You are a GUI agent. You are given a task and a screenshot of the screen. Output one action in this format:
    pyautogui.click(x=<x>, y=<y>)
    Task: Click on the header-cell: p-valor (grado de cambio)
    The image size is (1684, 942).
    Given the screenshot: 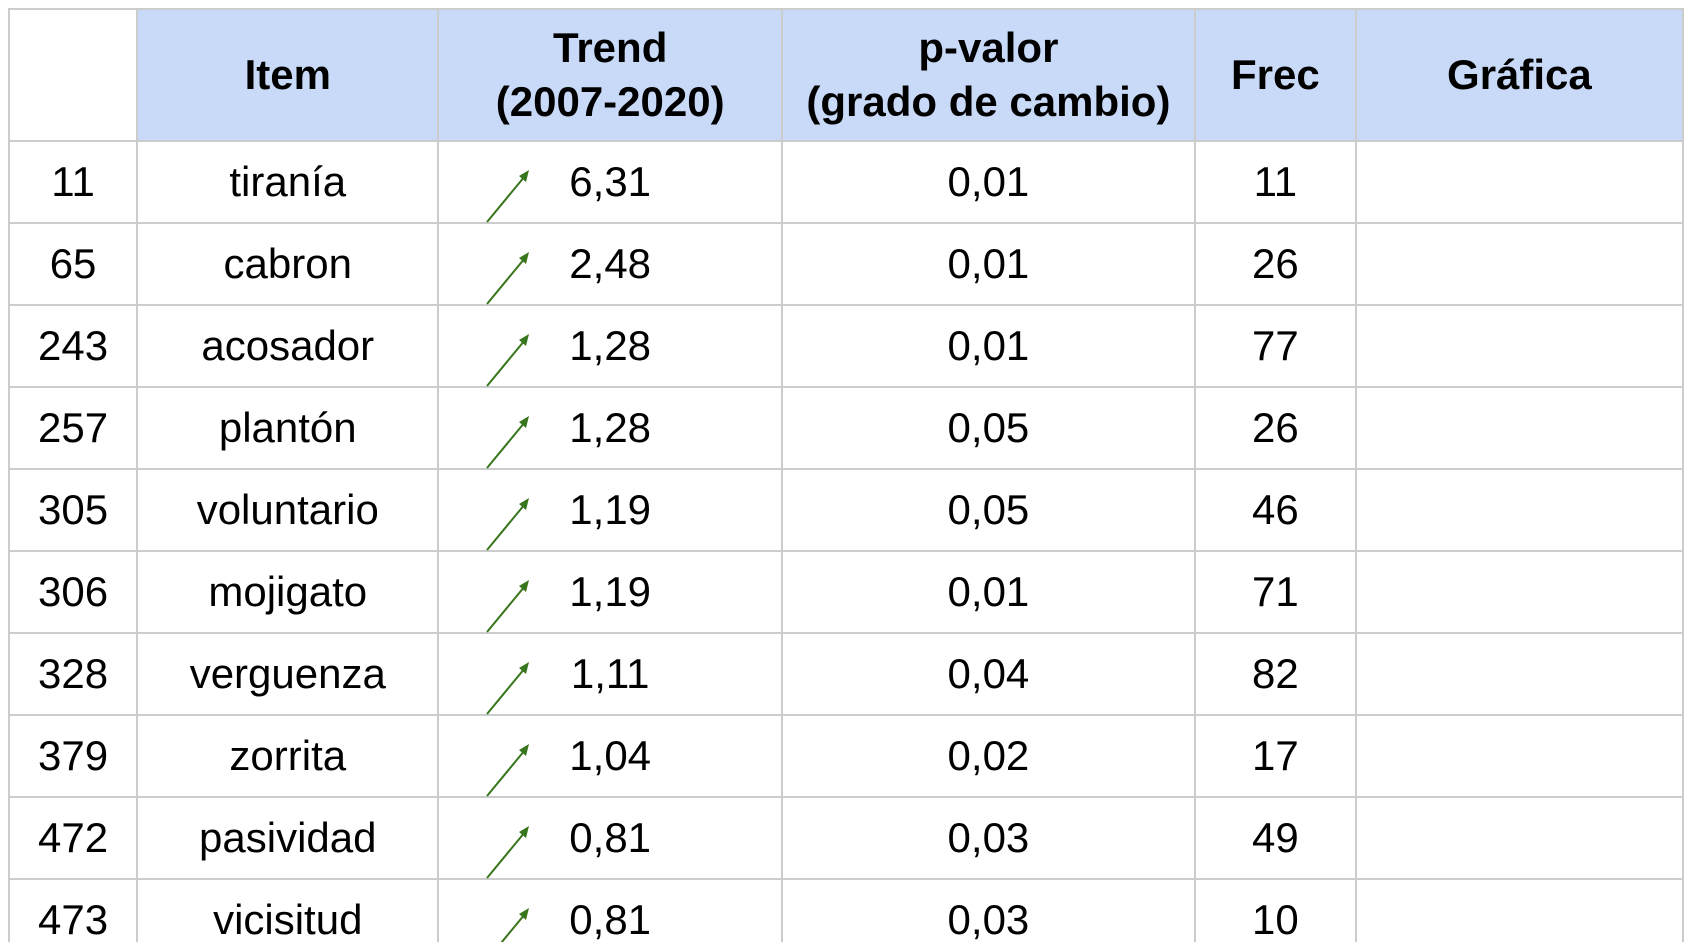 What is the action you would take?
    pyautogui.click(x=988, y=75)
    